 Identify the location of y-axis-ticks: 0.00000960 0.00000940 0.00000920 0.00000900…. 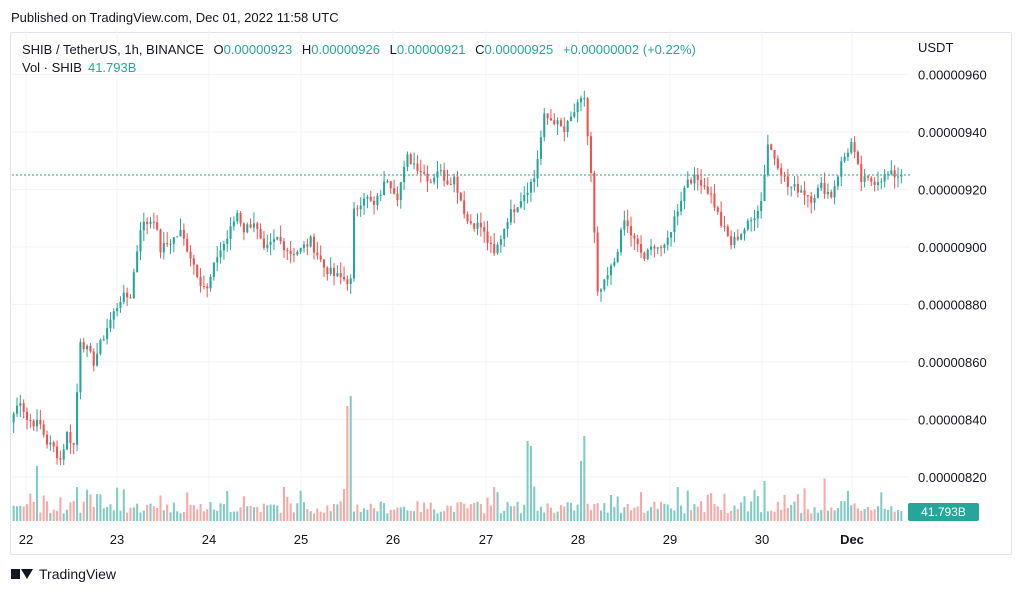
(952, 276).